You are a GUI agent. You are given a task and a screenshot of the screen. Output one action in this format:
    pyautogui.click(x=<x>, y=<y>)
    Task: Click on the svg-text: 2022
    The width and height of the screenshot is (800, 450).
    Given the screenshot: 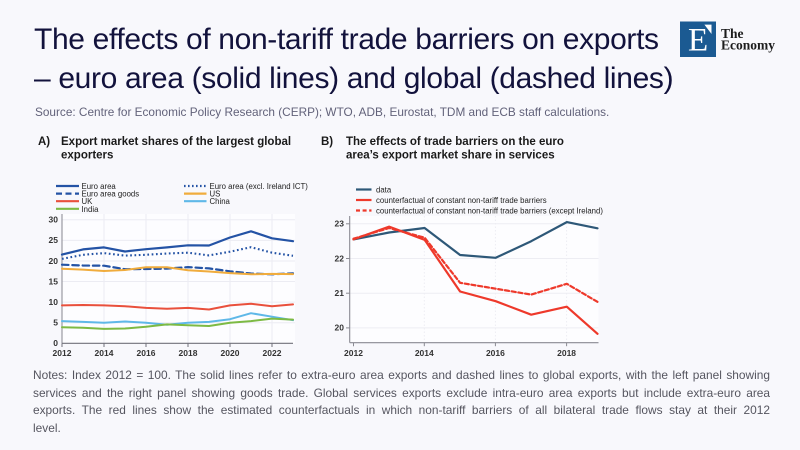 What is the action you would take?
    pyautogui.click(x=272, y=353)
    